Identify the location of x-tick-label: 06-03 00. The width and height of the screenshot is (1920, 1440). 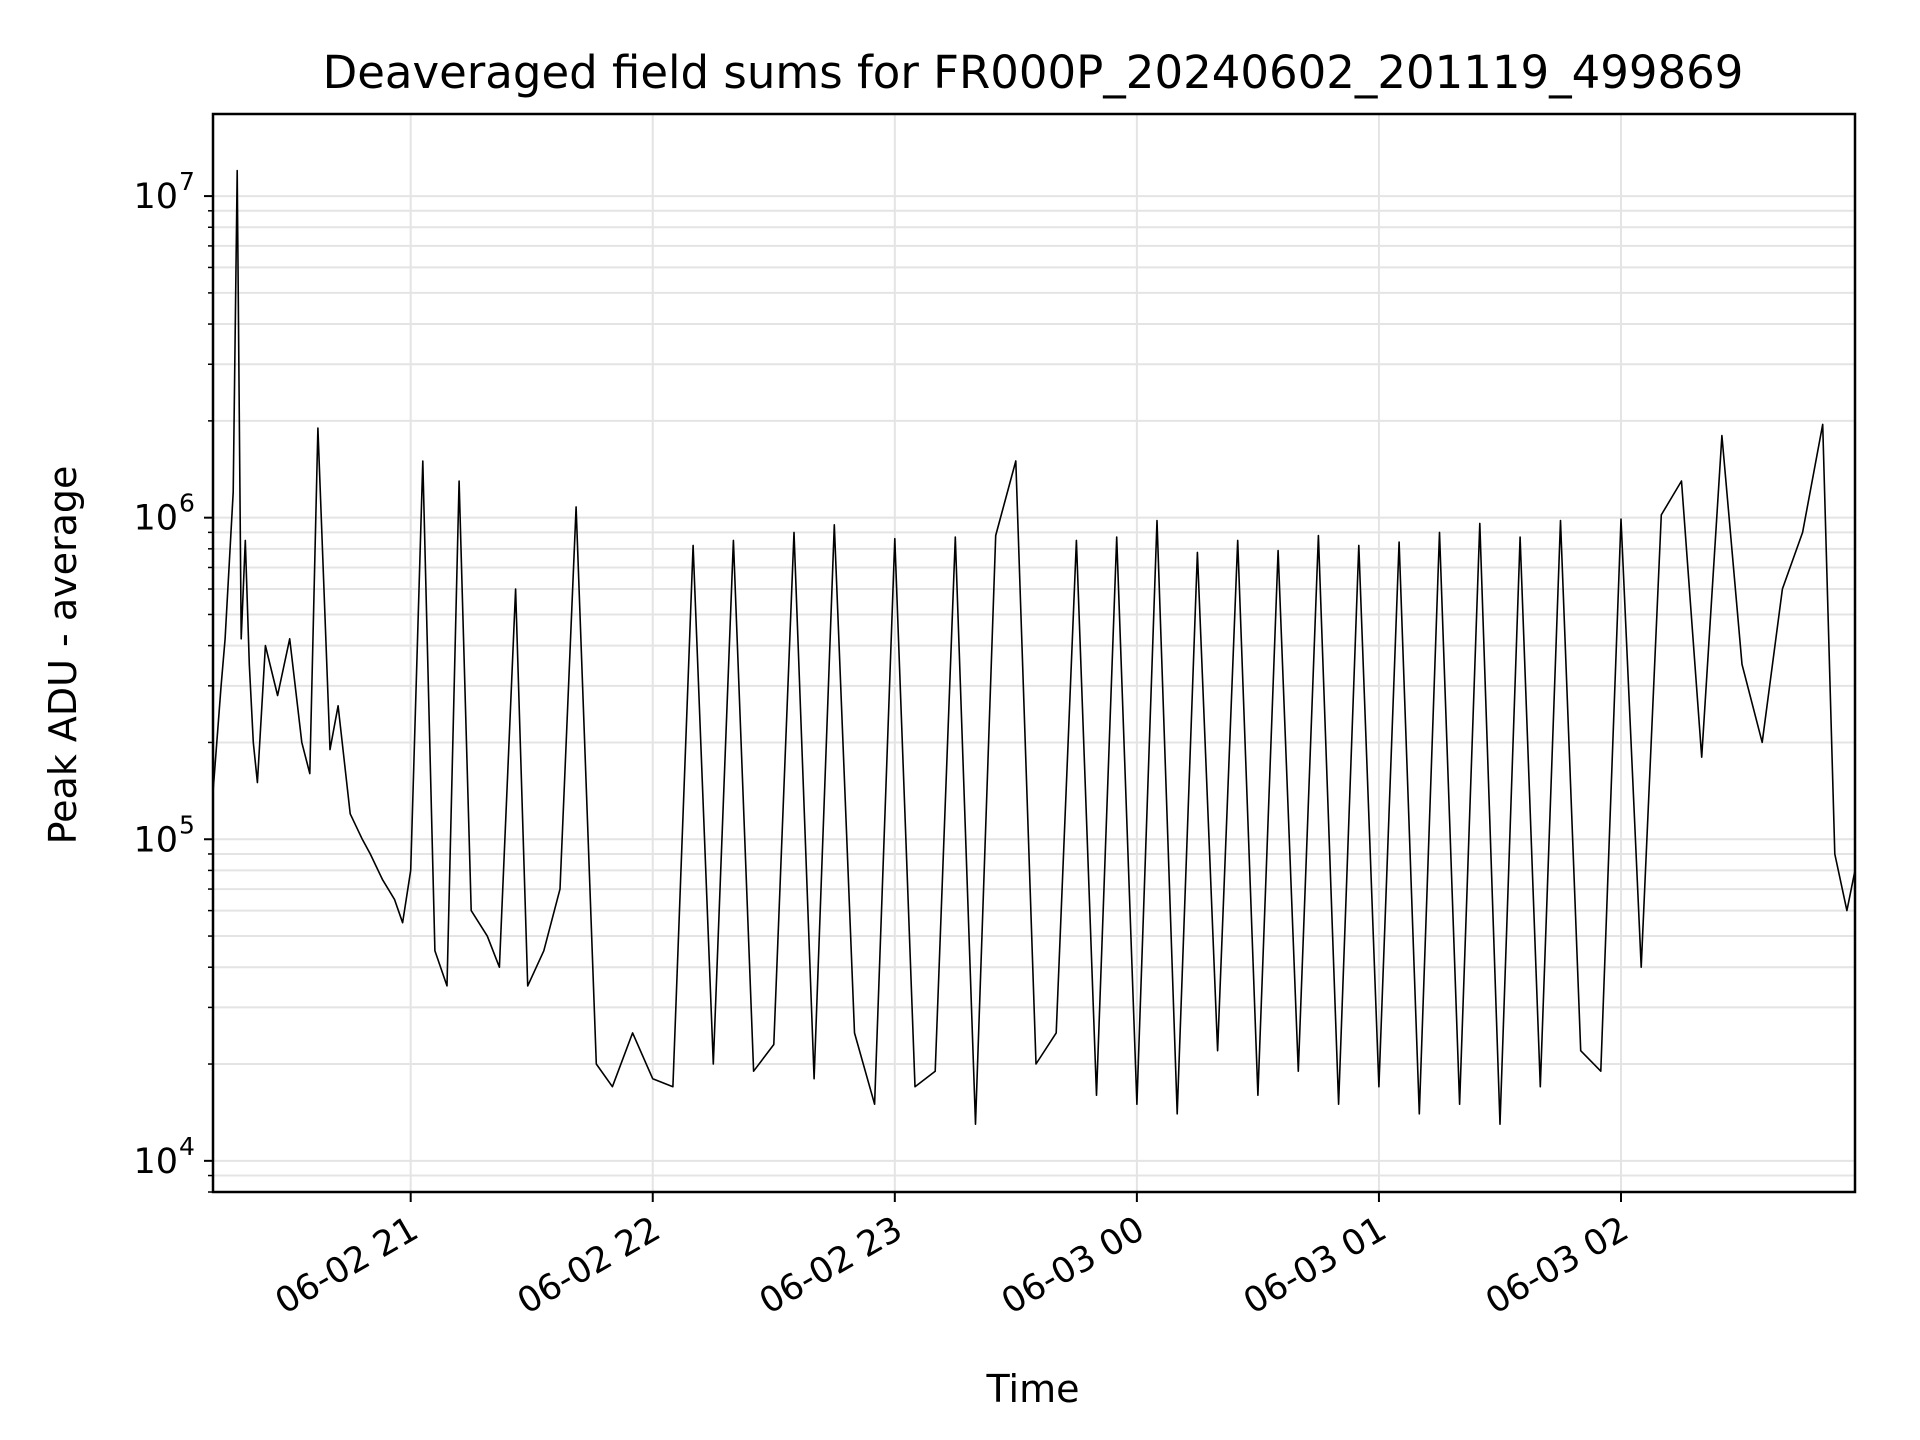
(1073, 1265).